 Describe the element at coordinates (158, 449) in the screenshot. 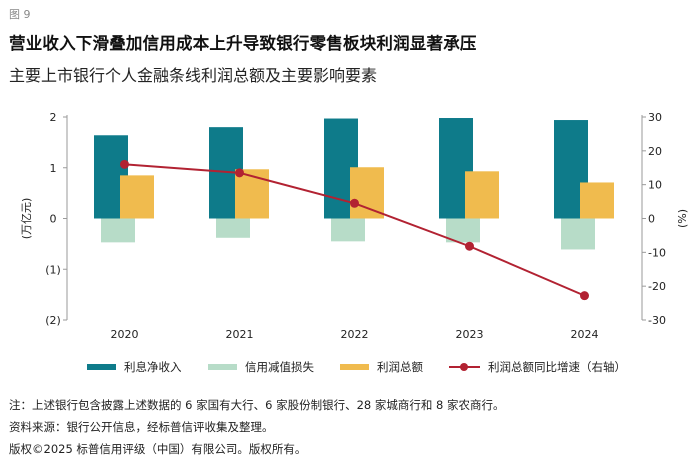

I see `footnote-copyright: 版权©2025 标普信用评级（中国）有限公司。版权所有。` at that location.